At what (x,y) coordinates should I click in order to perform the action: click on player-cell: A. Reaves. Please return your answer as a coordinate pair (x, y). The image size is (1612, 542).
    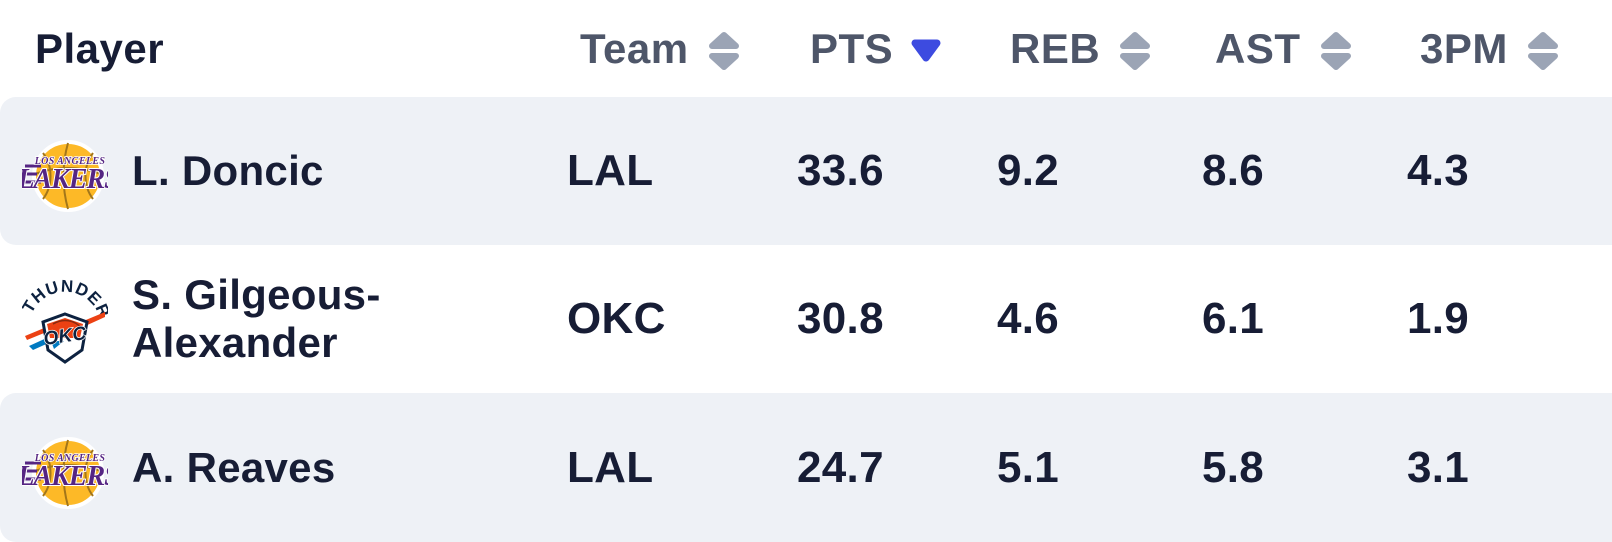
    Looking at the image, I should click on (294, 468).